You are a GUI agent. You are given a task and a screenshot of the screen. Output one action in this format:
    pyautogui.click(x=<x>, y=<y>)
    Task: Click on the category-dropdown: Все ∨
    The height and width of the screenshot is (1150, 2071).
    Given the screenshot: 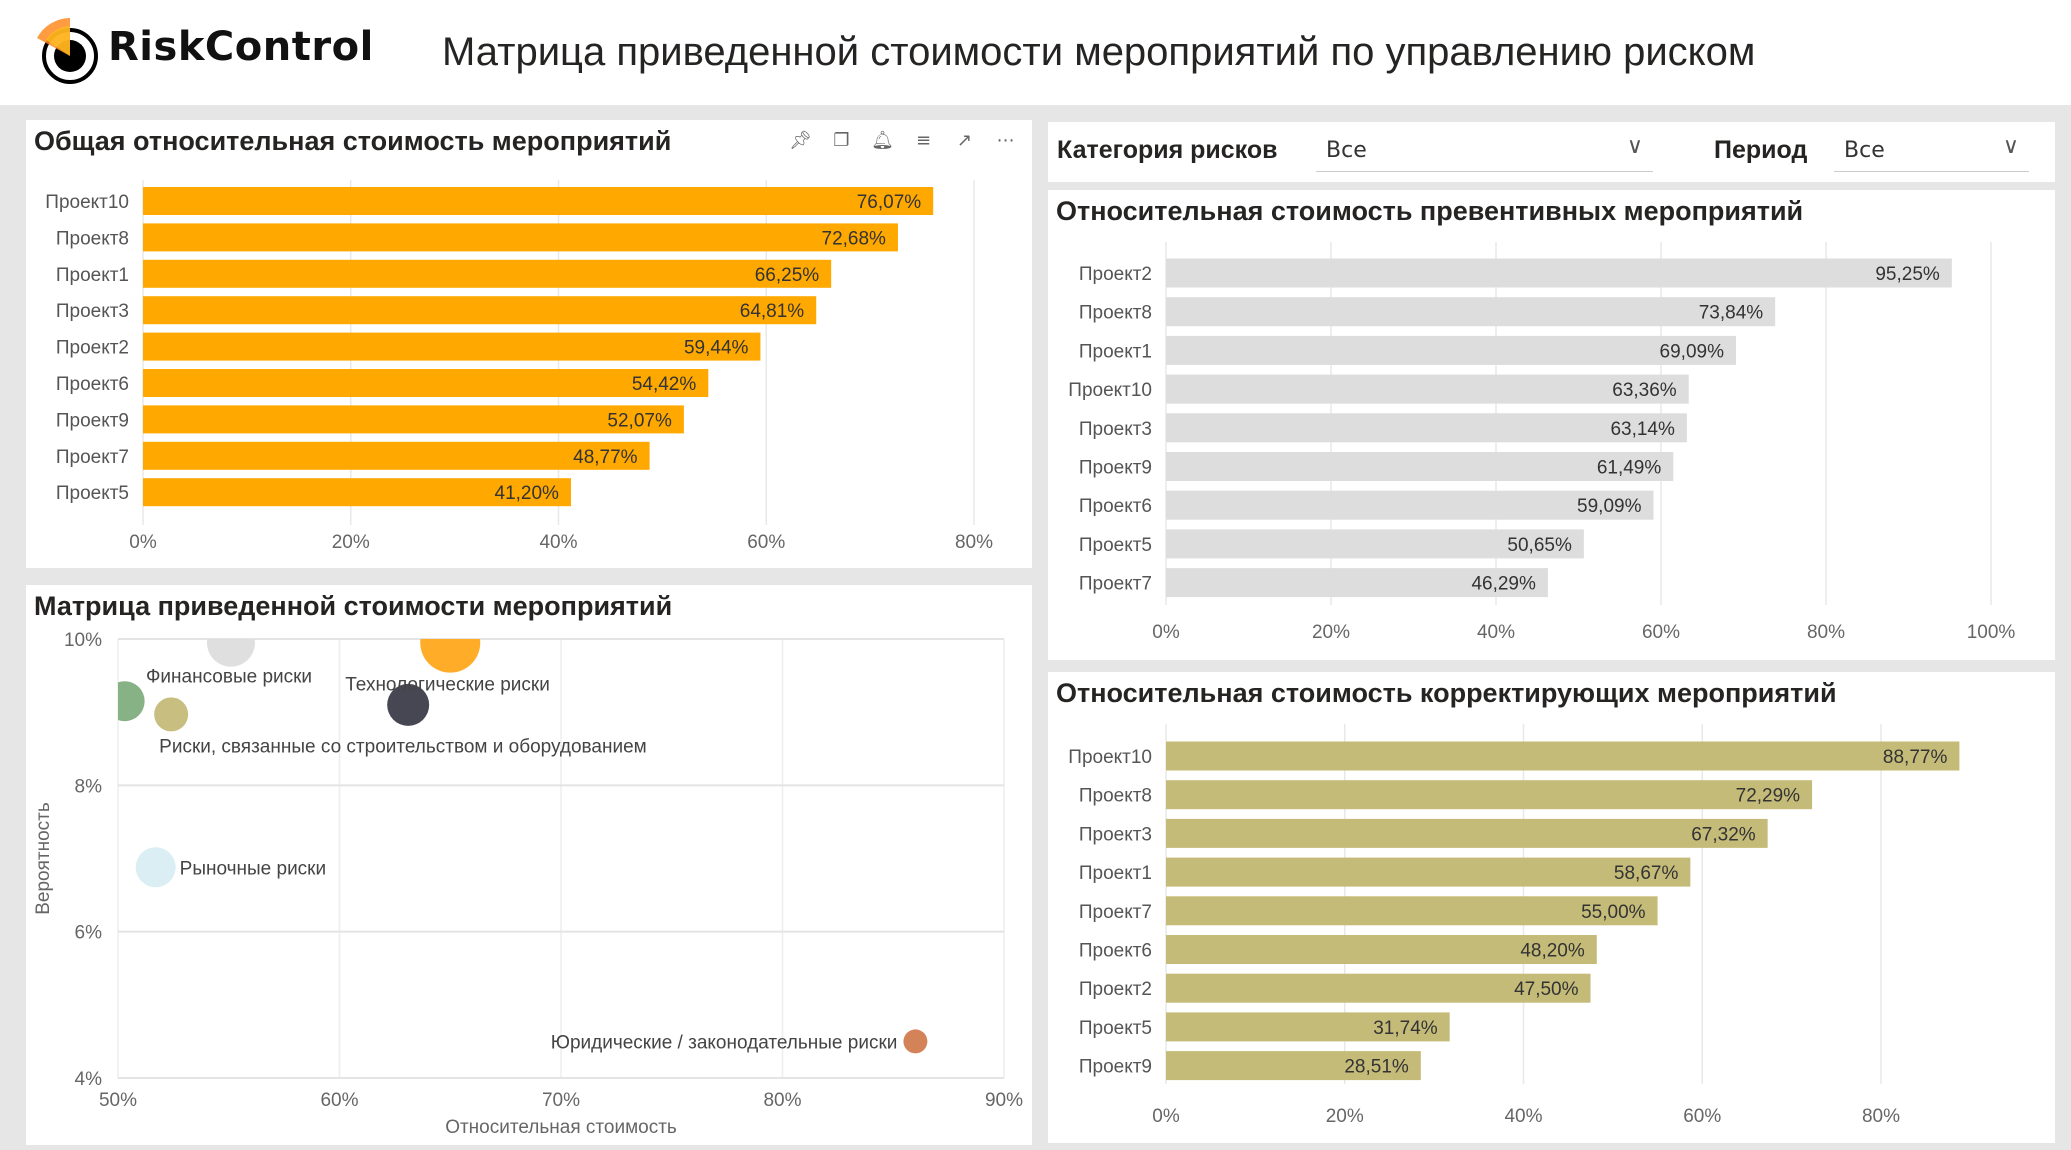 What is the action you would take?
    pyautogui.click(x=1484, y=150)
    